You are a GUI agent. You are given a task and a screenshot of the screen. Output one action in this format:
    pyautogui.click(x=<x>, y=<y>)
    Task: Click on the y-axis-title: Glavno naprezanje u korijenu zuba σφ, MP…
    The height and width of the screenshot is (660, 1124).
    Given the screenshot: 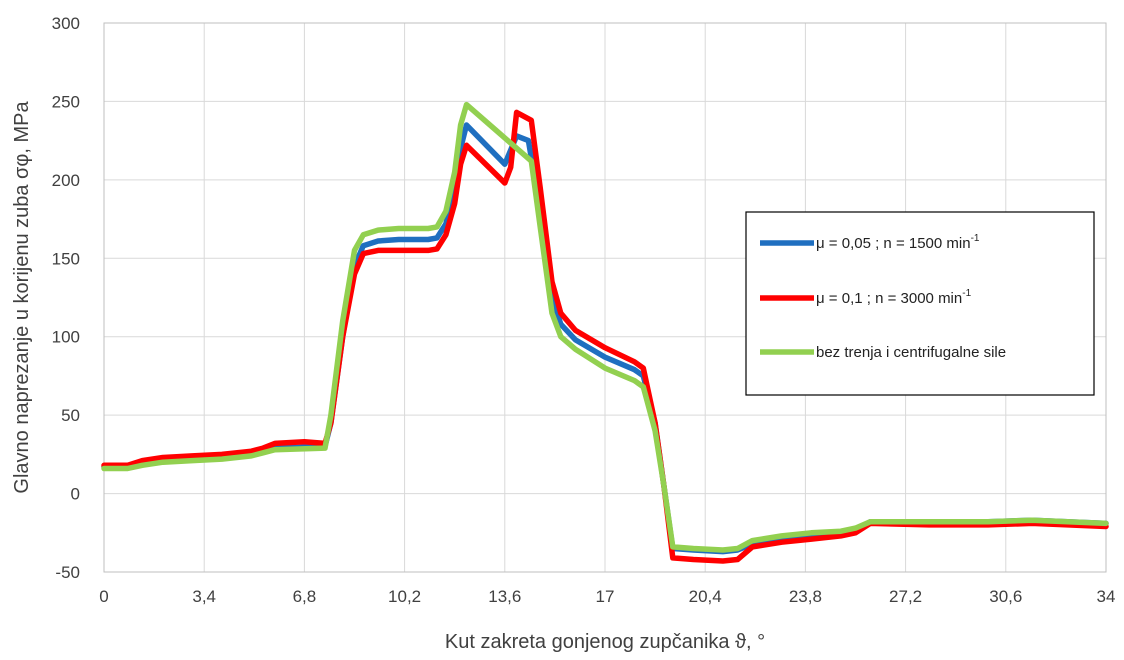 What is the action you would take?
    pyautogui.click(x=22, y=297)
    